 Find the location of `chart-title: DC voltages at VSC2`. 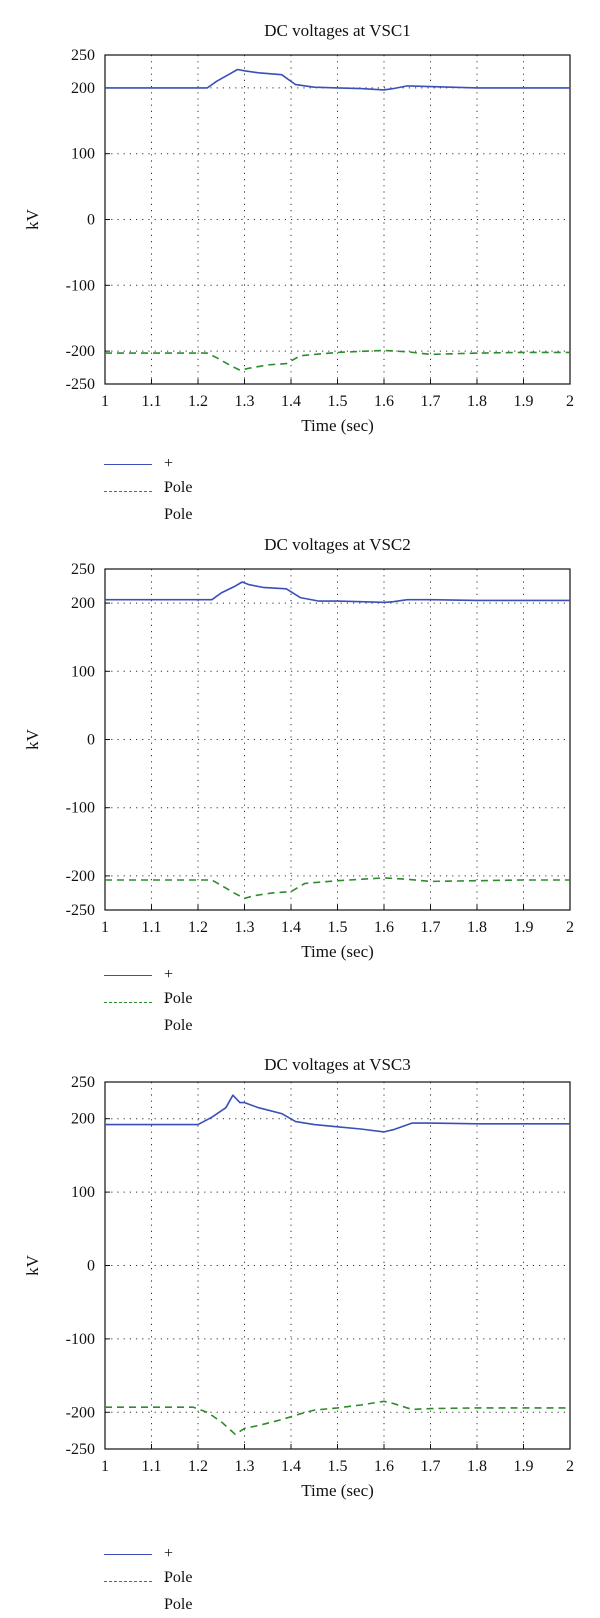

chart-title: DC voltages at VSC2 is located at coordinates (337, 544).